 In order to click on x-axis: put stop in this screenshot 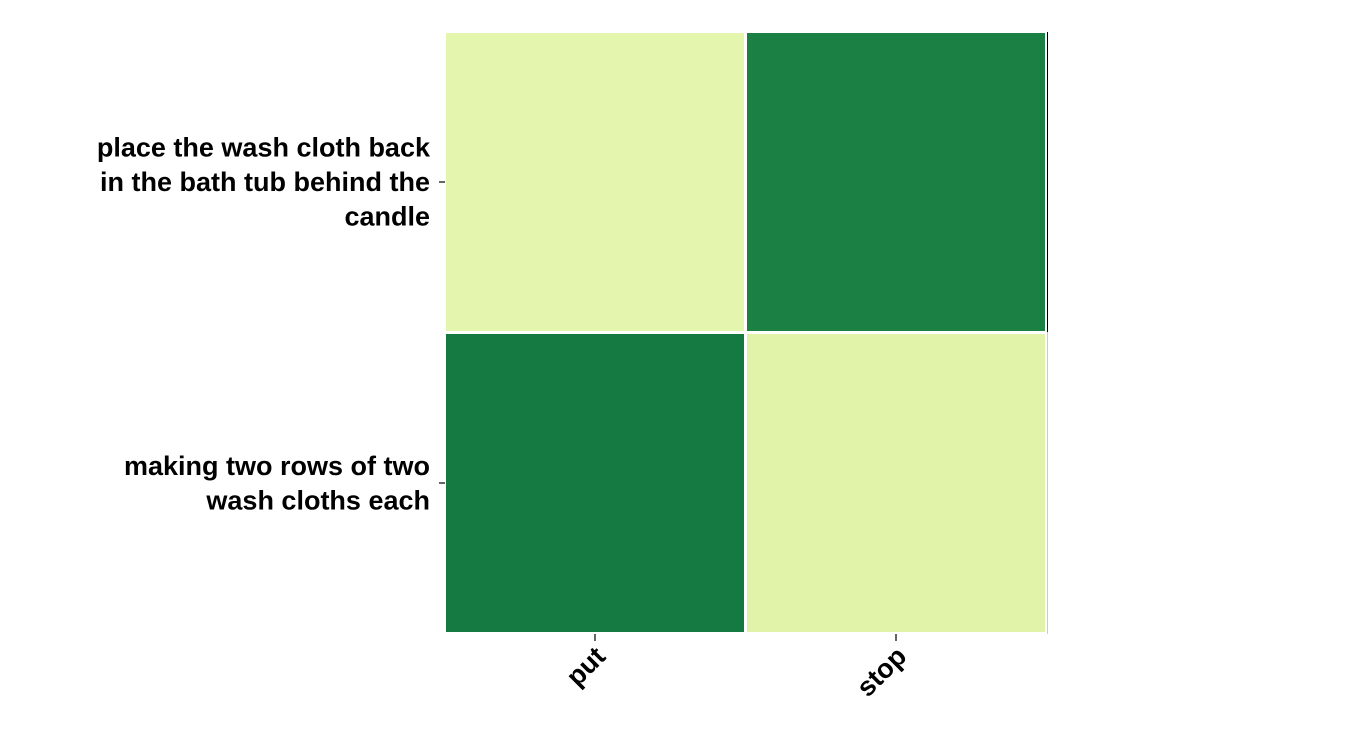, I will do `click(736, 668)`.